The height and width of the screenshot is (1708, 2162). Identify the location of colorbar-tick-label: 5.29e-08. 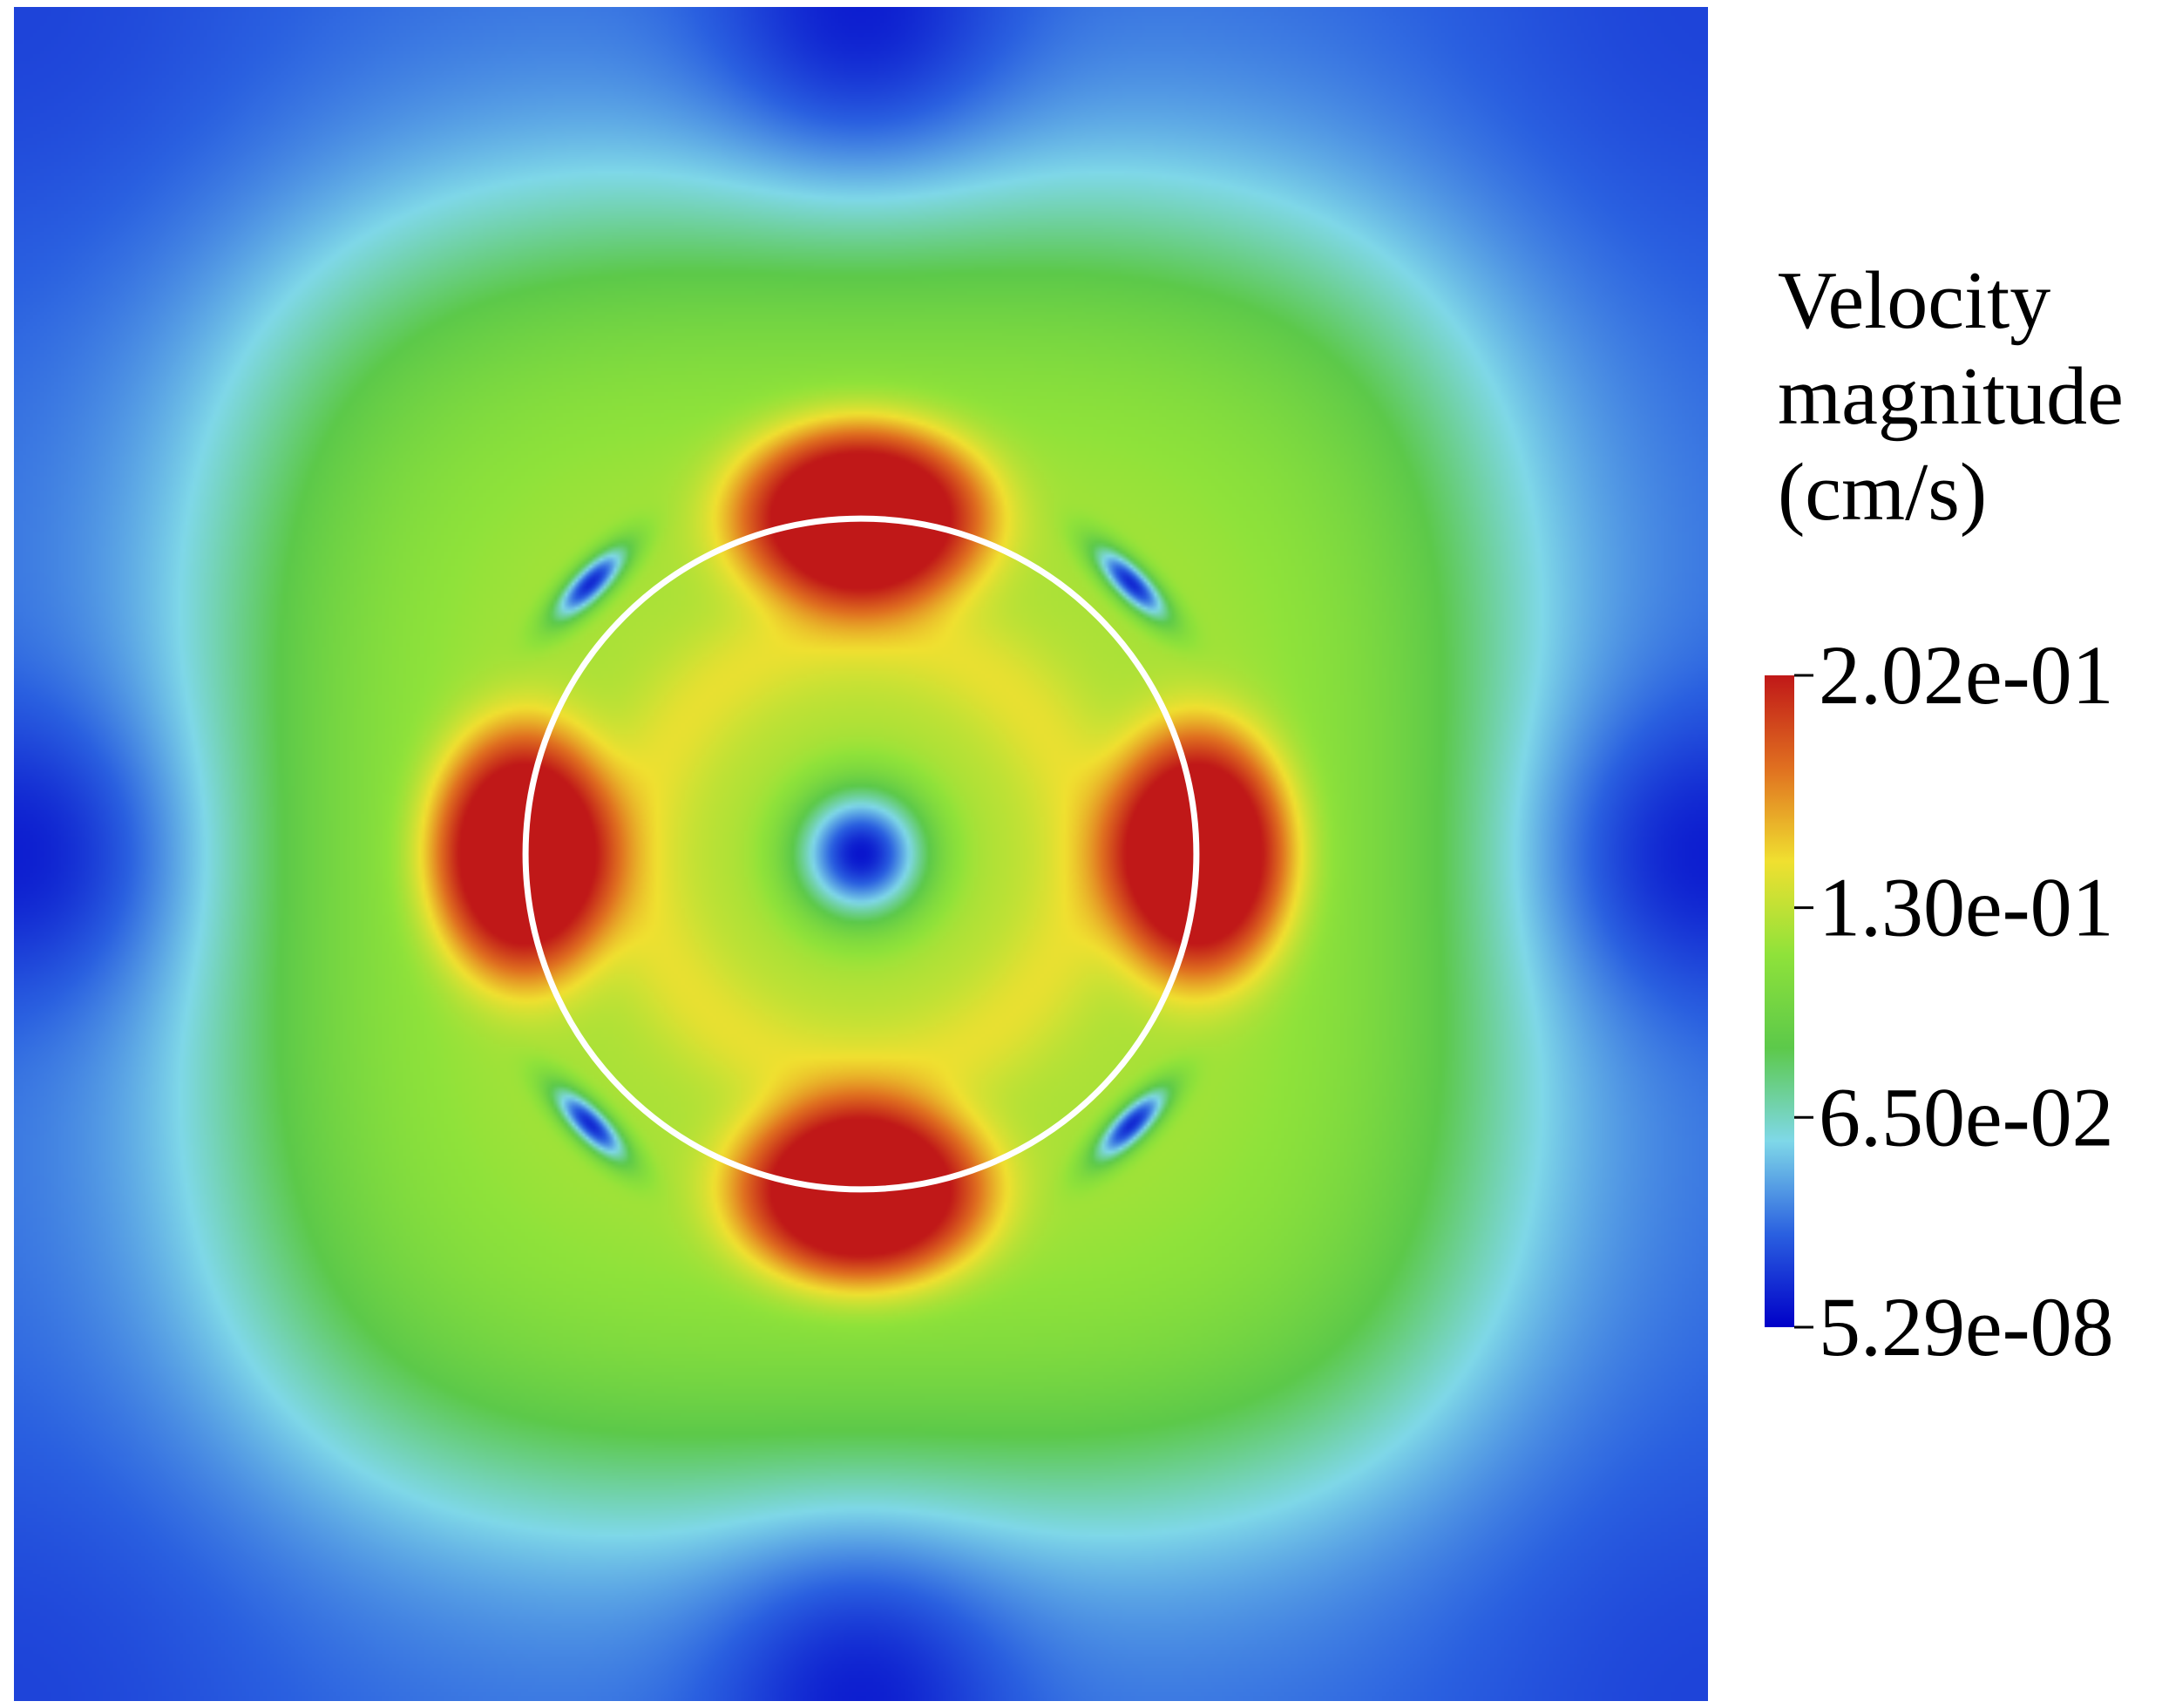
(1966, 1326).